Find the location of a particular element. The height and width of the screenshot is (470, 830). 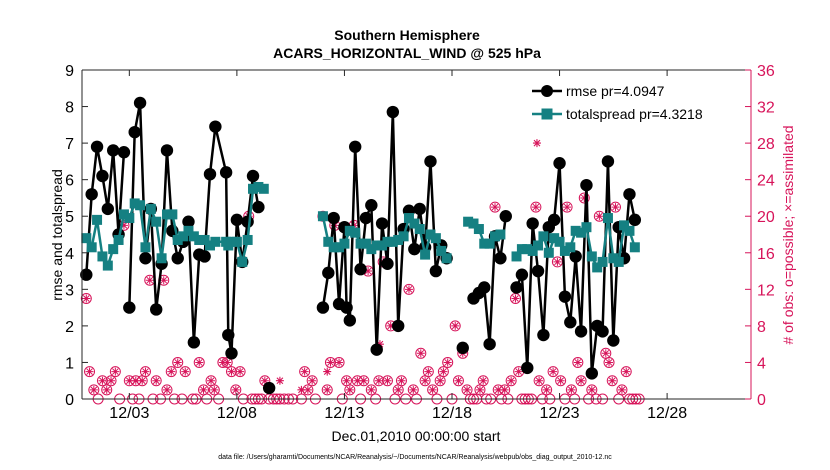

y-tick-label: 8 is located at coordinates (69, 108).